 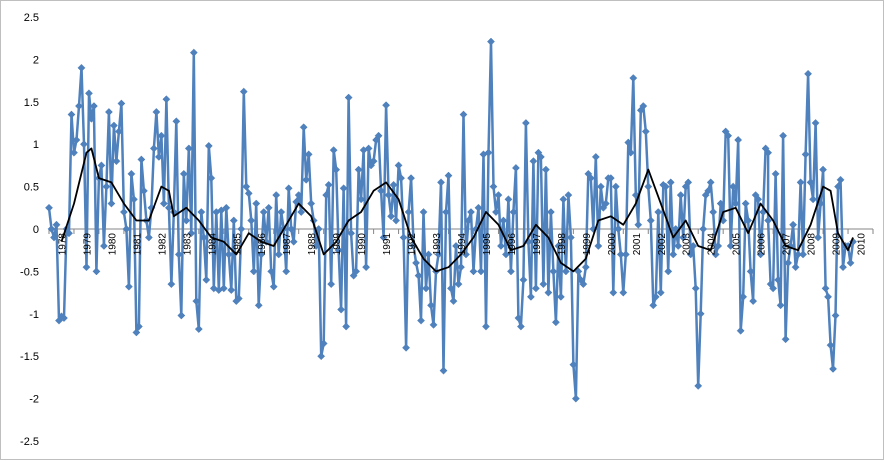 I want to click on x-tick-label: 1986, so click(x=262, y=244).